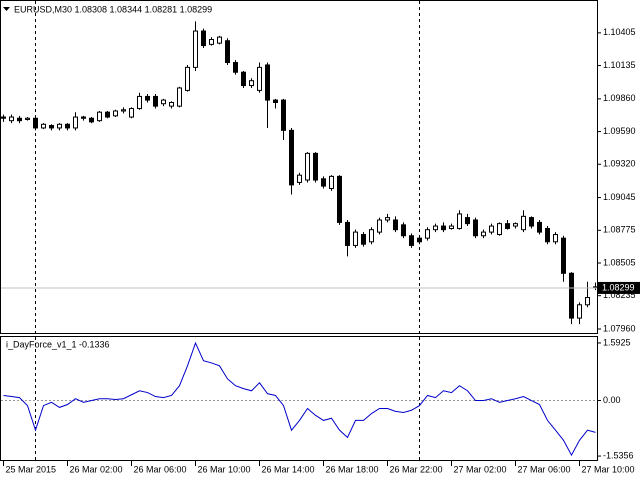 The width and height of the screenshot is (640, 480). What do you see at coordinates (619, 164) in the screenshot?
I see `y-tick-label: 1.09320` at bounding box center [619, 164].